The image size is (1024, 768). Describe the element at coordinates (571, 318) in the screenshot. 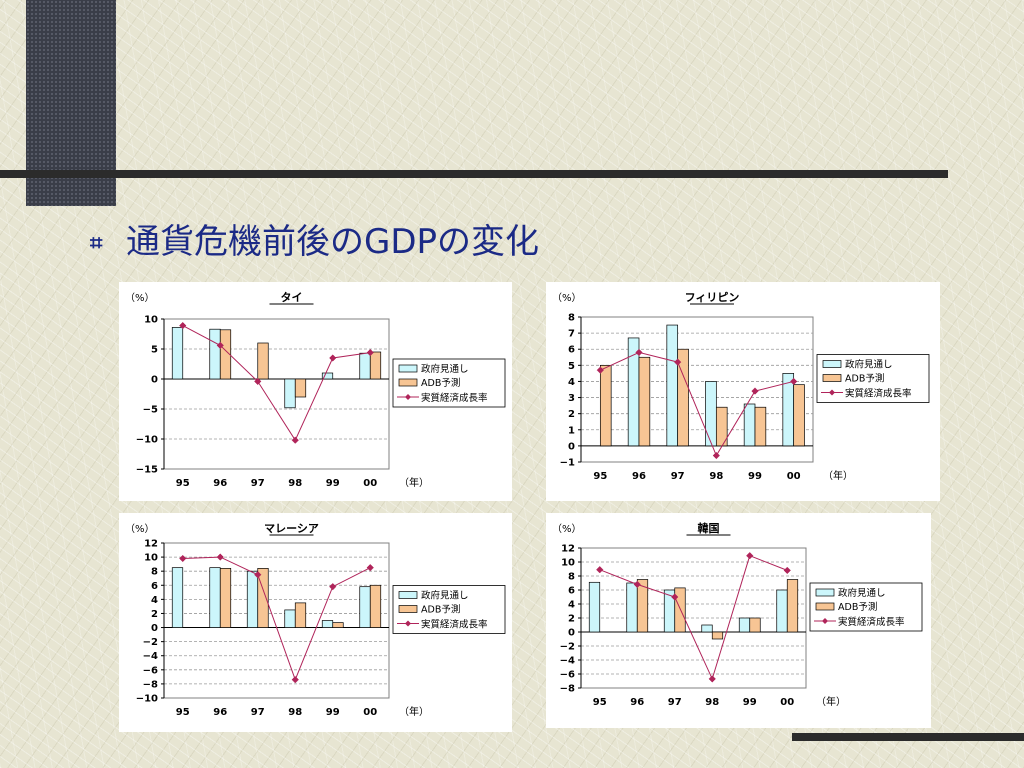

I see `y-tick-label: 8` at that location.